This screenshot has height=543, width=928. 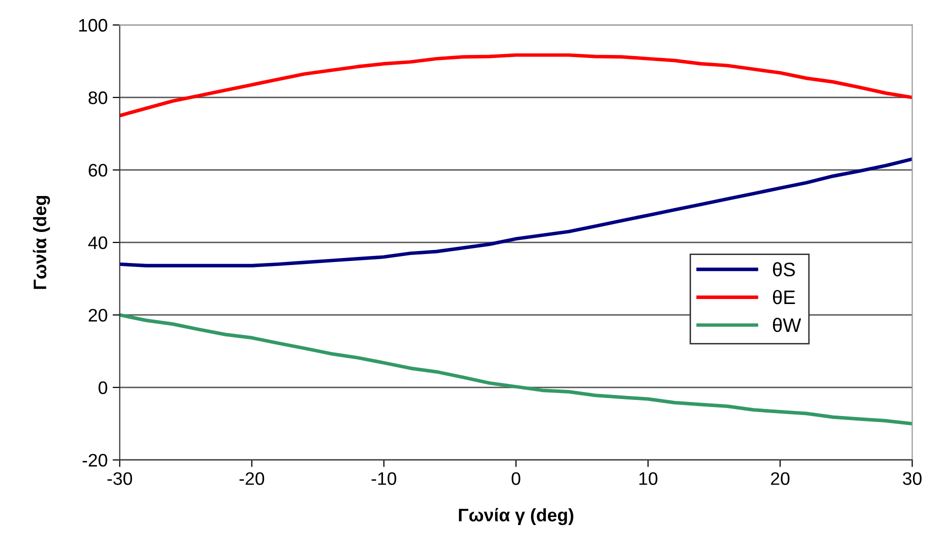 I want to click on x-tick-label: -10, so click(x=384, y=478).